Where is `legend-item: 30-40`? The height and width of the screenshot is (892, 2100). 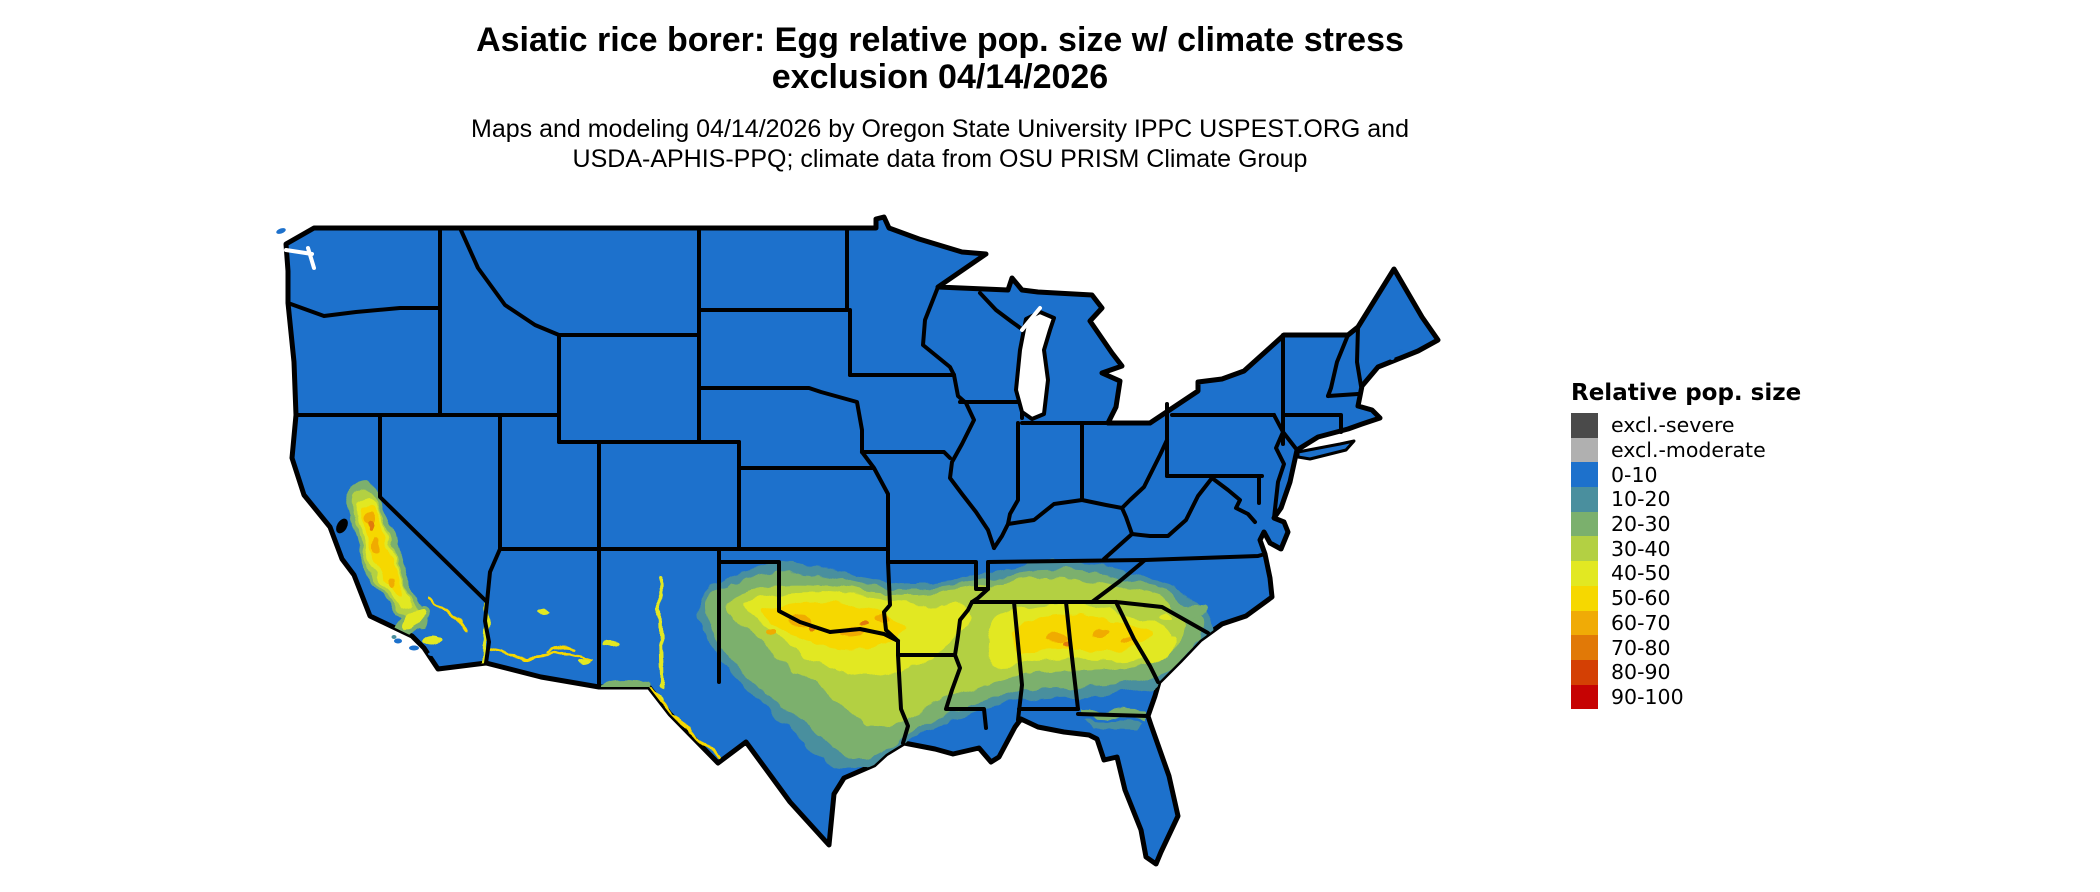 legend-item: 30-40 is located at coordinates (1686, 549).